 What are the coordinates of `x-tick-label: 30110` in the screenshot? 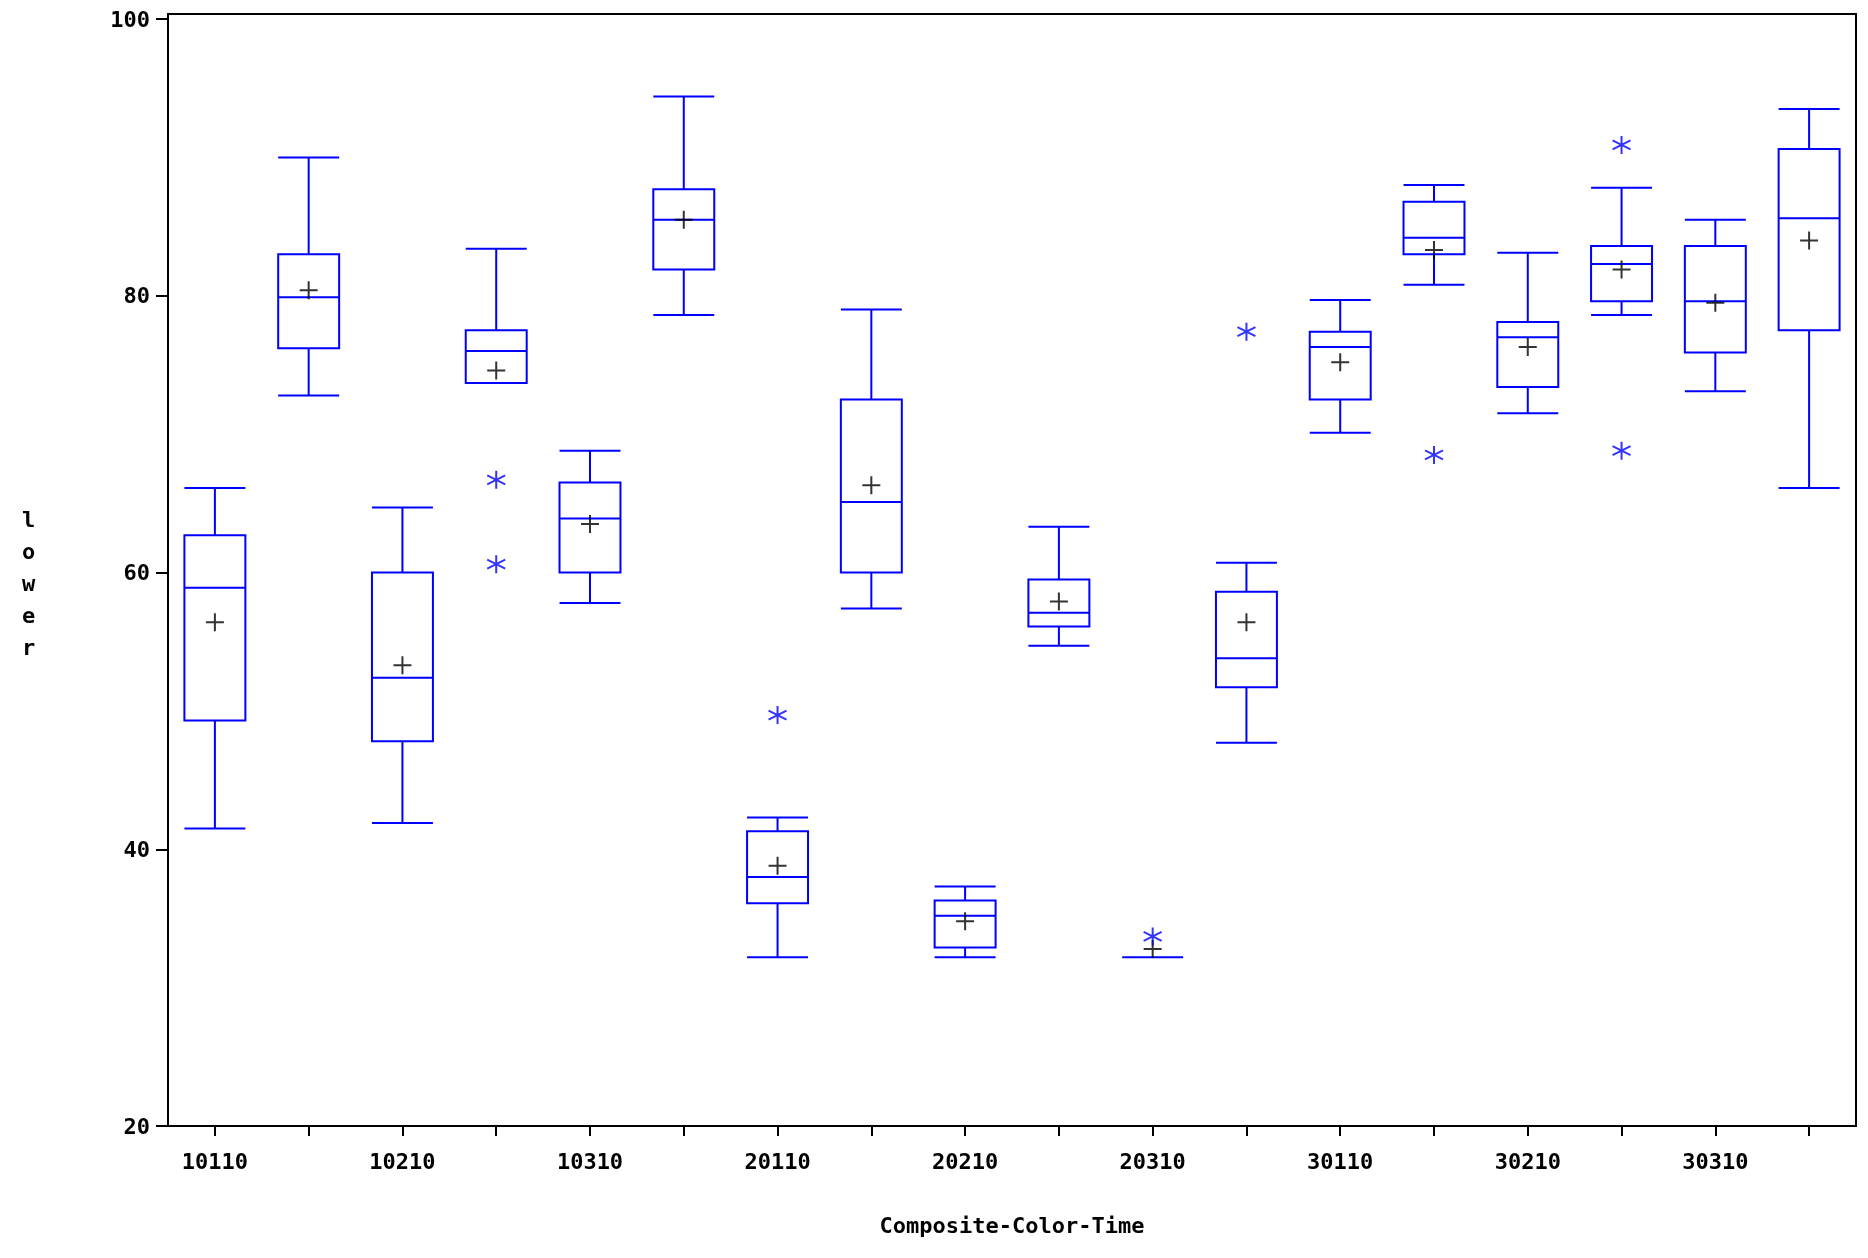 It's located at (1340, 1161).